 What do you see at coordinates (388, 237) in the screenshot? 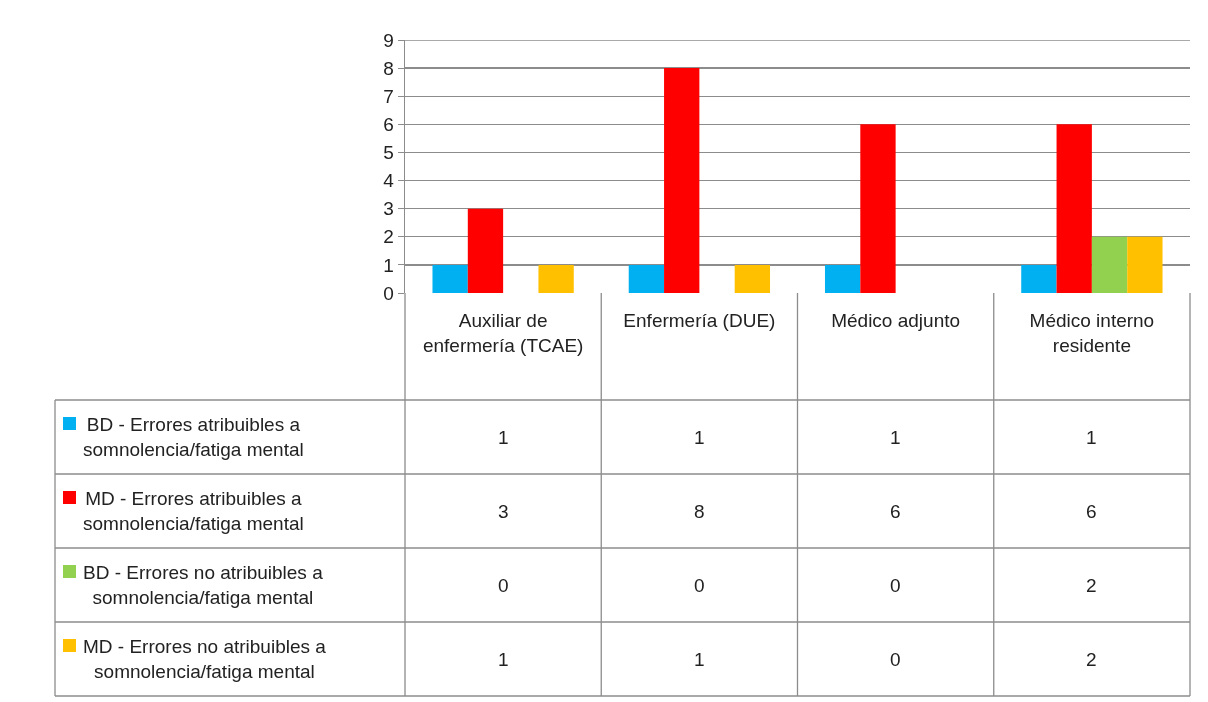
I see `y-tick-label: 2` at bounding box center [388, 237].